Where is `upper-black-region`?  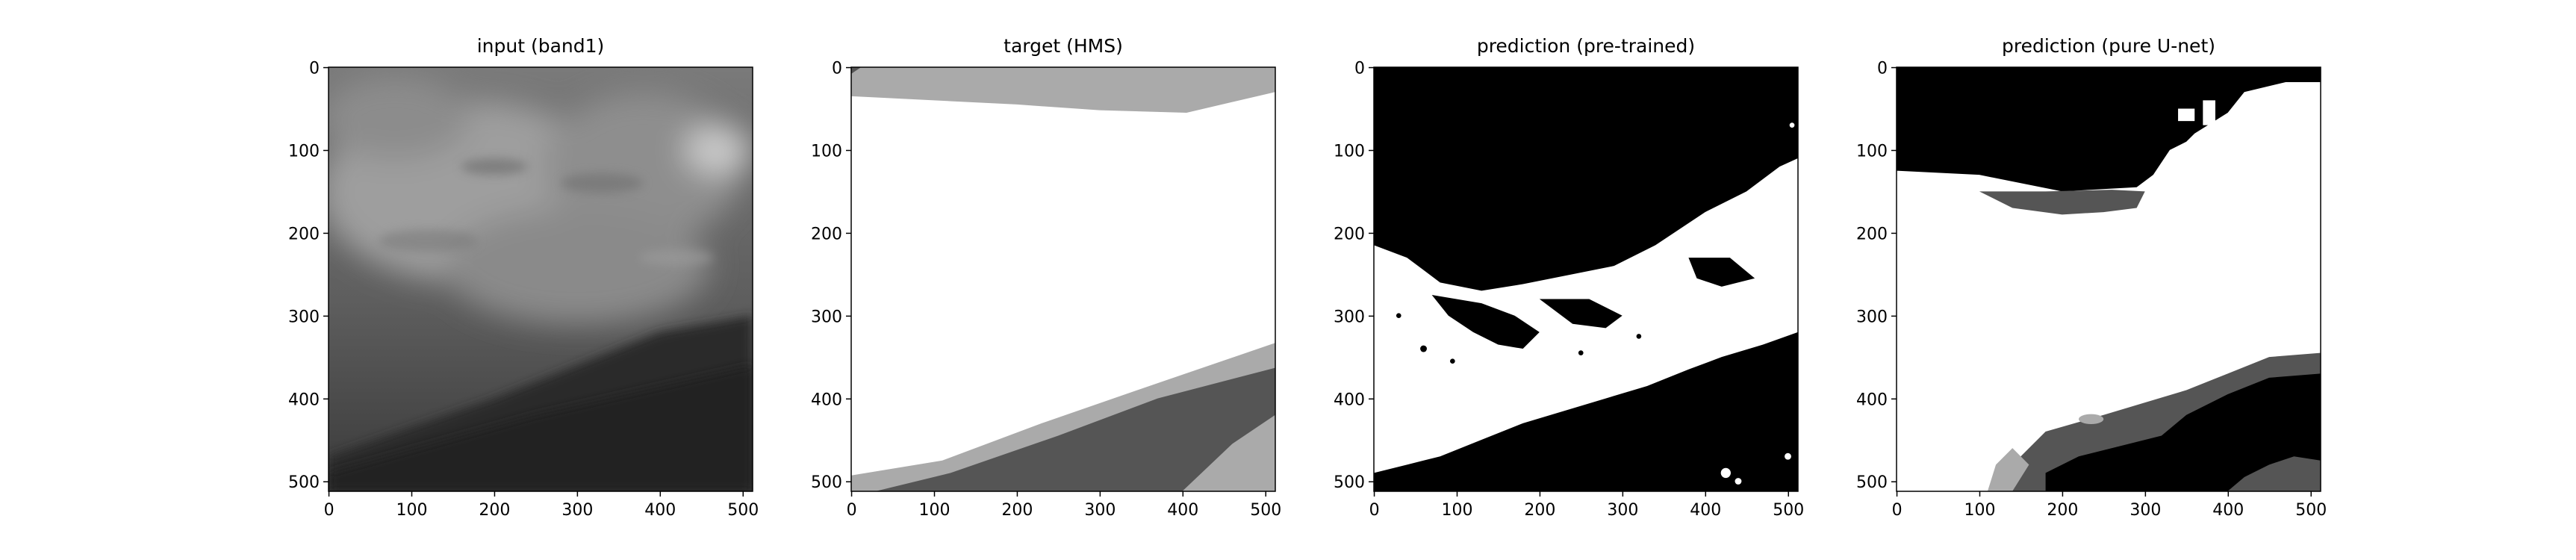 upper-black-region is located at coordinates (2109, 129).